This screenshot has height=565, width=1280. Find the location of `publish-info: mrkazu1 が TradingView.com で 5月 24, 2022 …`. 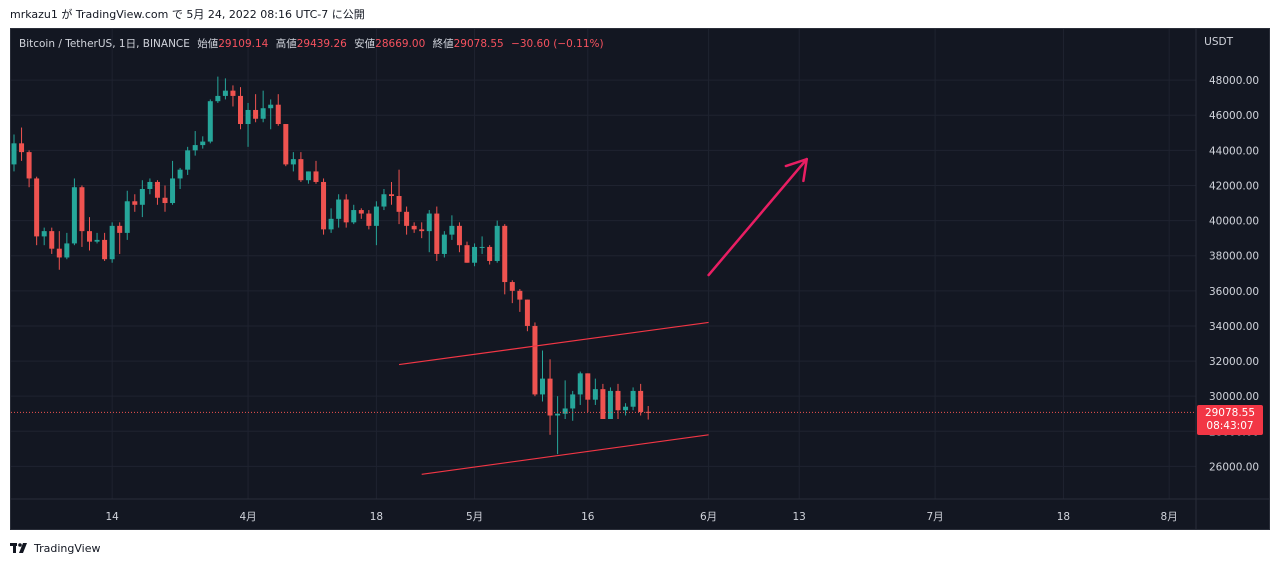

publish-info: mrkazu1 が TradingView.com で 5月 24, 2022 … is located at coordinates (187, 14).